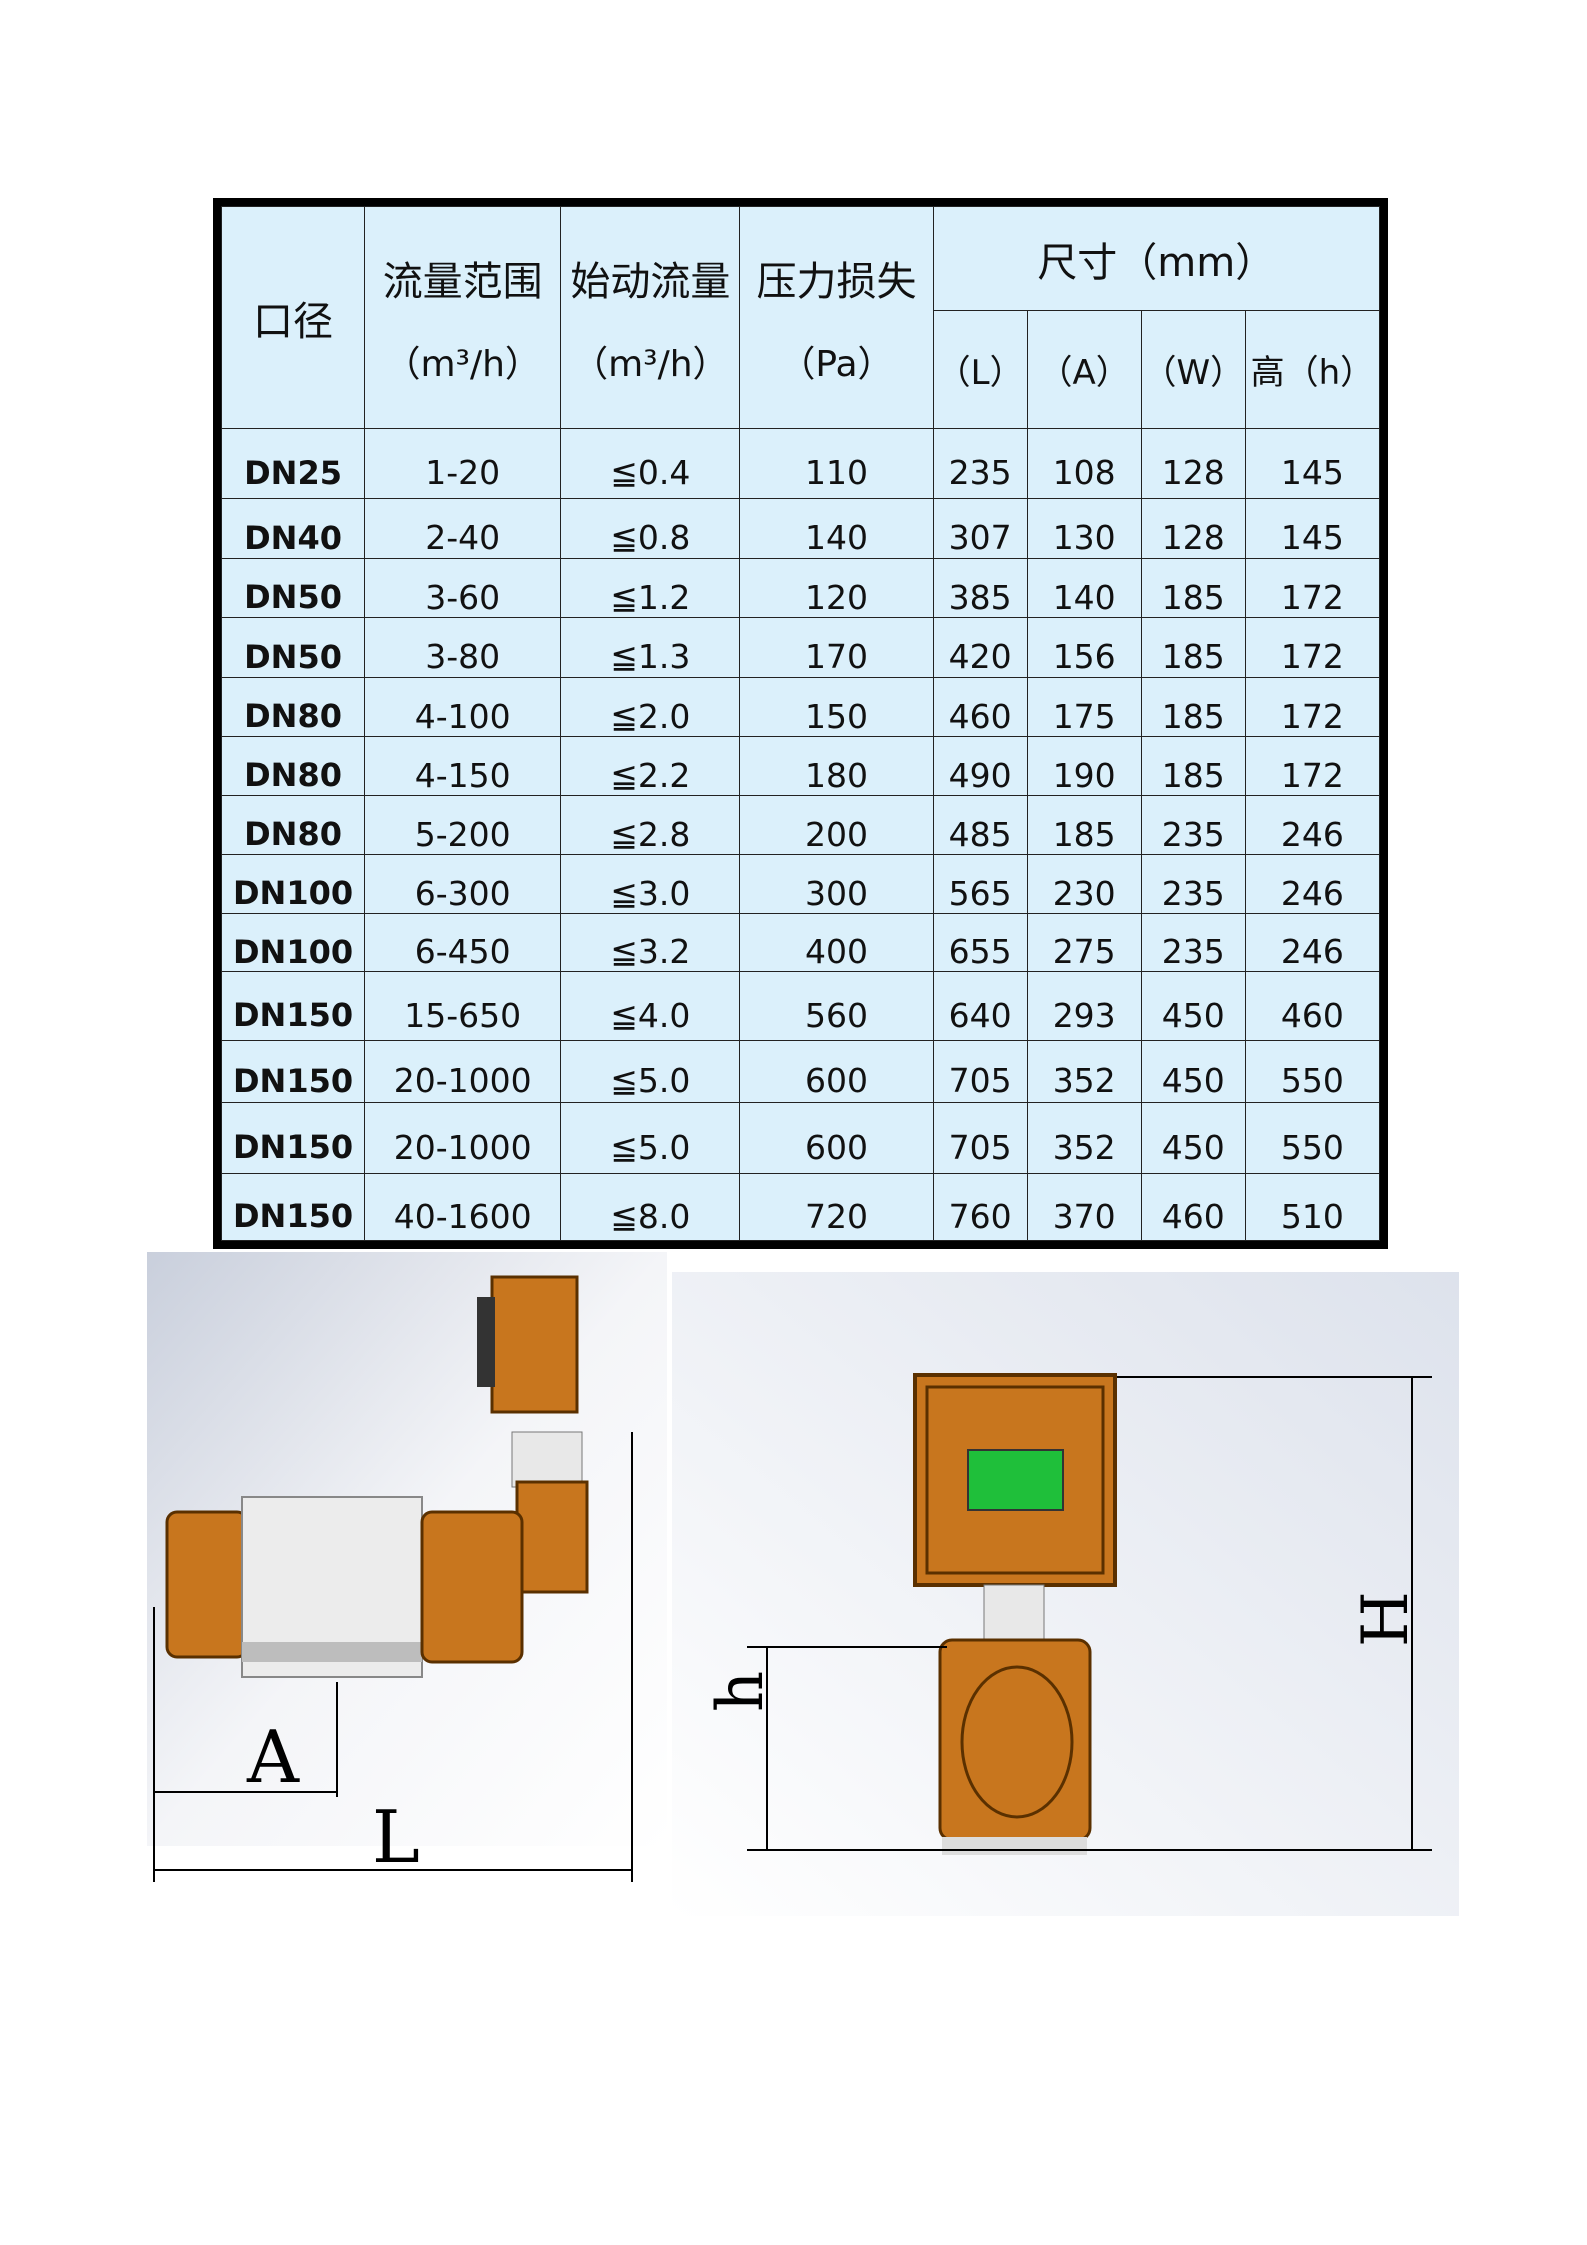 The width and height of the screenshot is (1587, 2245). I want to click on label-H: H, so click(1386, 1619).